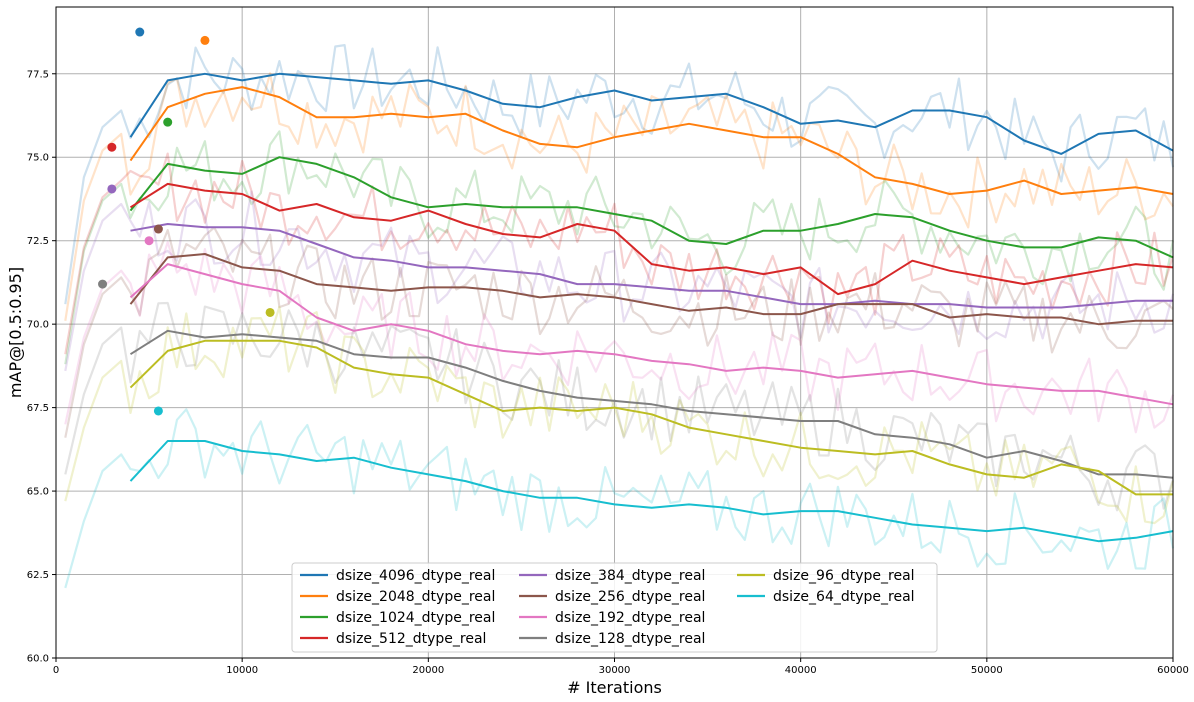 This screenshot has width=1194, height=702. Describe the element at coordinates (411, 639) in the screenshot. I see `legend-label: dsize_512_dtype_real` at that location.